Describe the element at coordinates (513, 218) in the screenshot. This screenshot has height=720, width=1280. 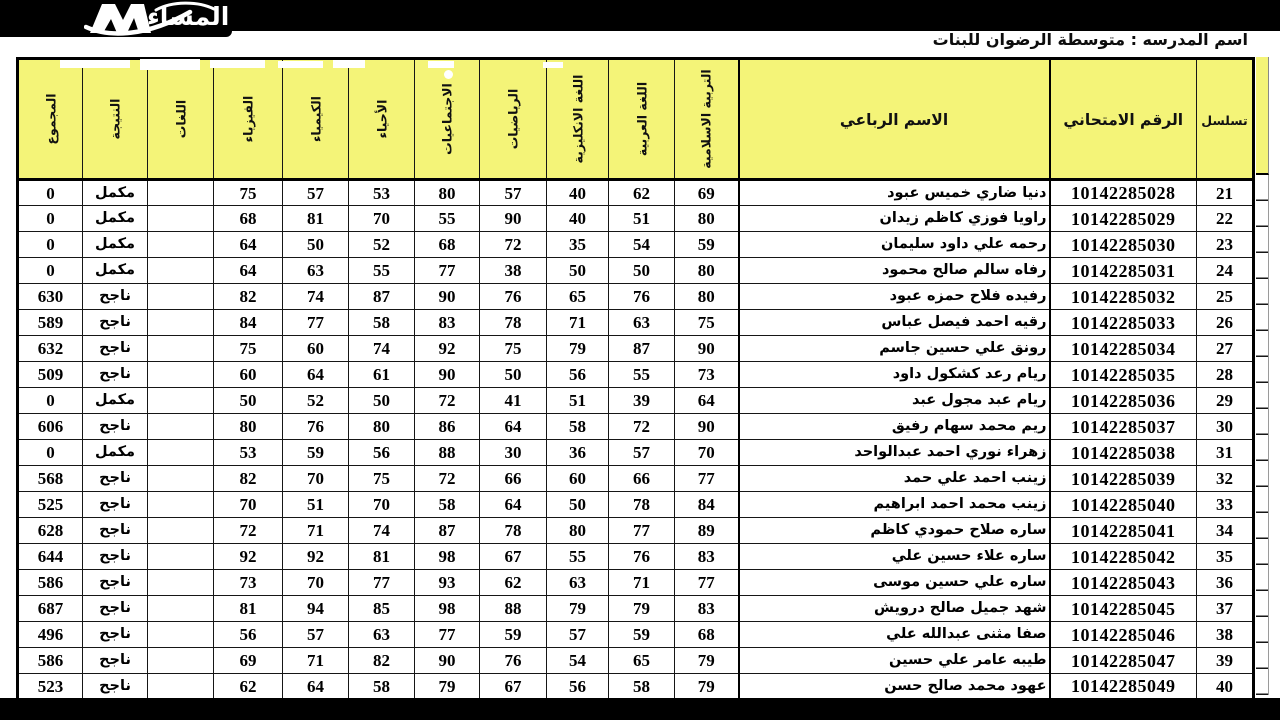
I see `cell-math: 90` at that location.